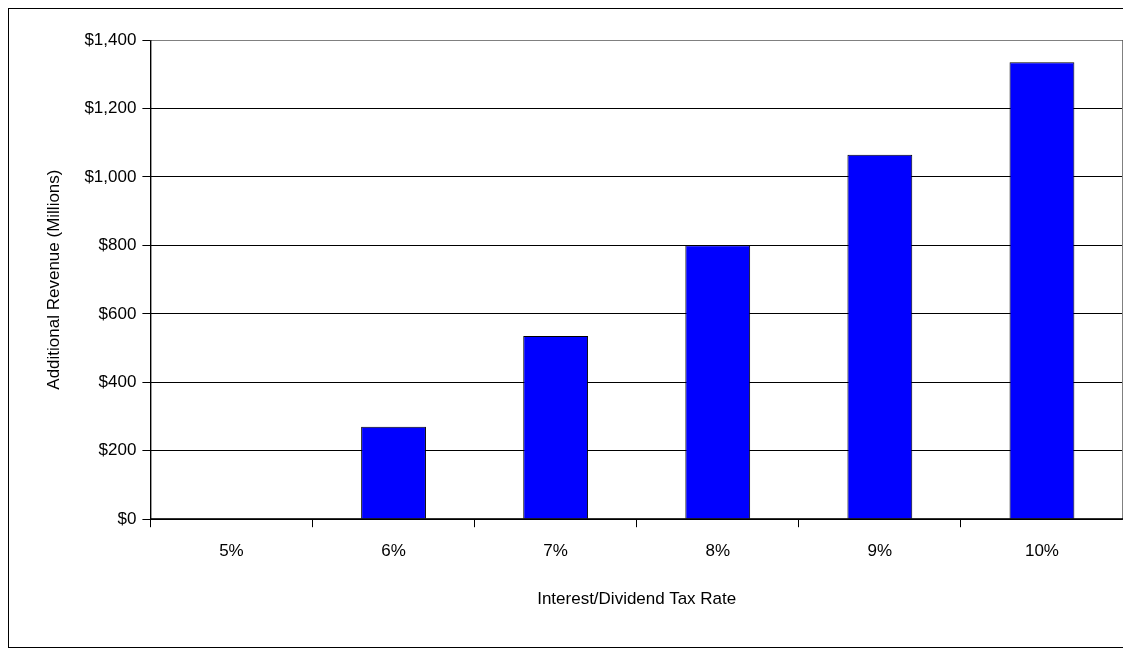 The width and height of the screenshot is (1123, 648). What do you see at coordinates (117, 381) in the screenshot?
I see `y-tick-label: $400` at bounding box center [117, 381].